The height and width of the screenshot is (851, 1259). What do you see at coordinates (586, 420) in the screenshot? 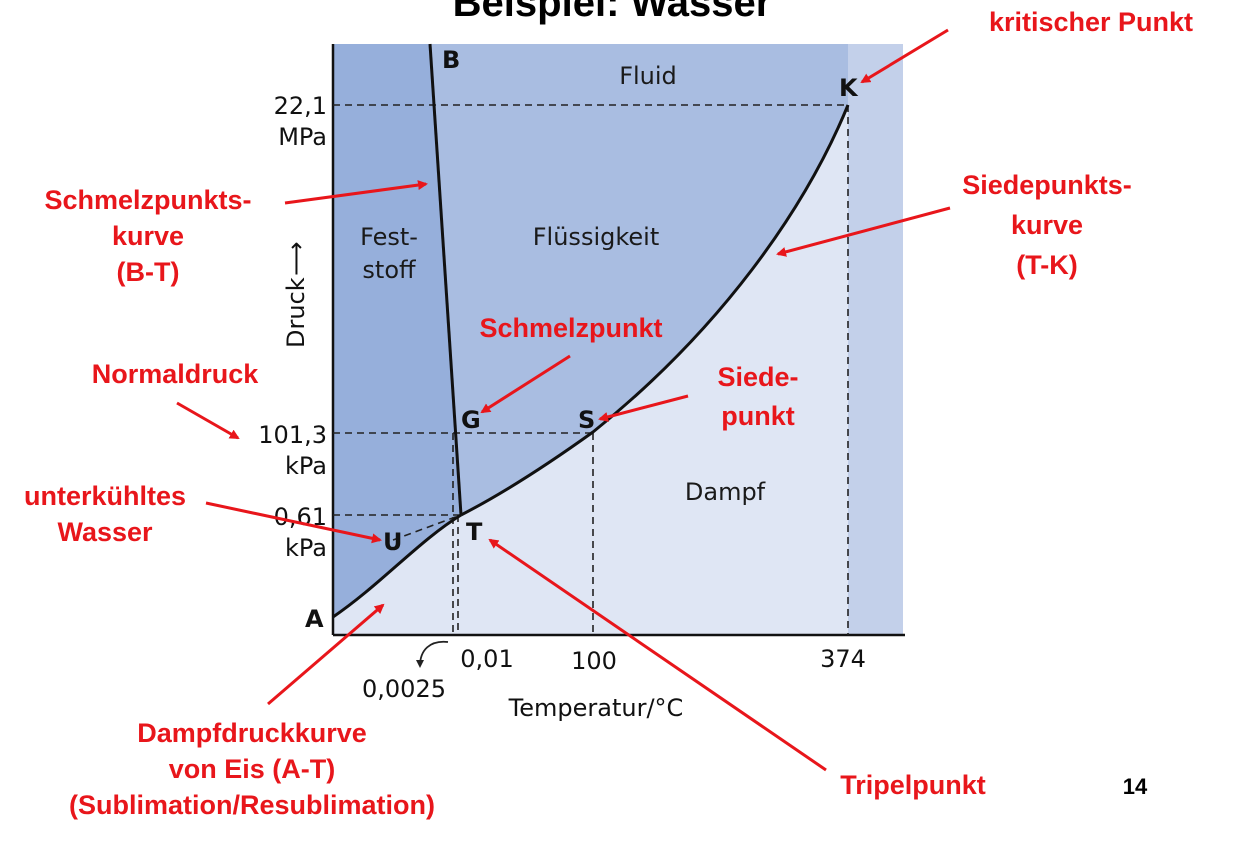
I see `point-s-label: S` at bounding box center [586, 420].